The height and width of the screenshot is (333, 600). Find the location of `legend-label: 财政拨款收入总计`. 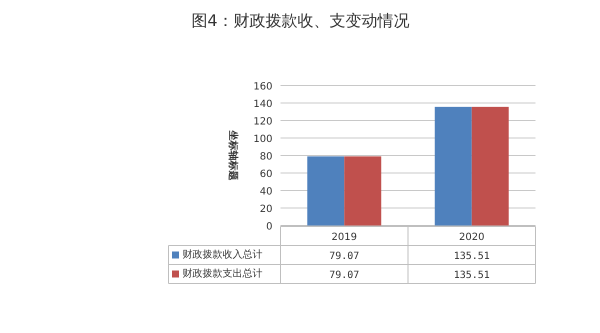

legend-label: 财政拨款收入总计 is located at coordinates (222, 254).